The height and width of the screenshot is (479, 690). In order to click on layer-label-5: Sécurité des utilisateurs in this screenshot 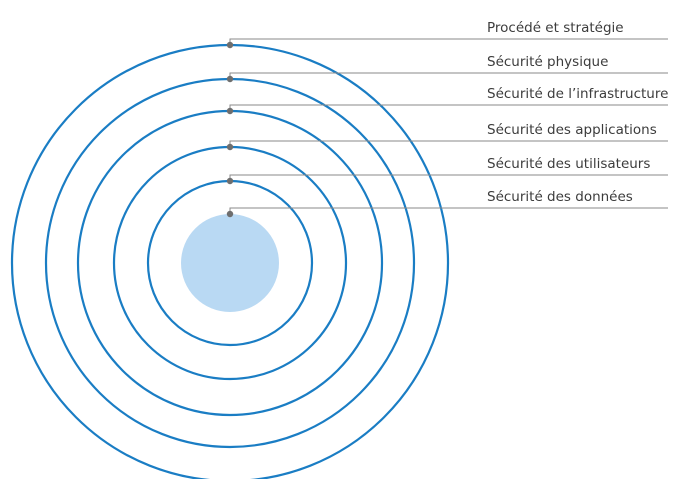, I will do `click(568, 164)`.